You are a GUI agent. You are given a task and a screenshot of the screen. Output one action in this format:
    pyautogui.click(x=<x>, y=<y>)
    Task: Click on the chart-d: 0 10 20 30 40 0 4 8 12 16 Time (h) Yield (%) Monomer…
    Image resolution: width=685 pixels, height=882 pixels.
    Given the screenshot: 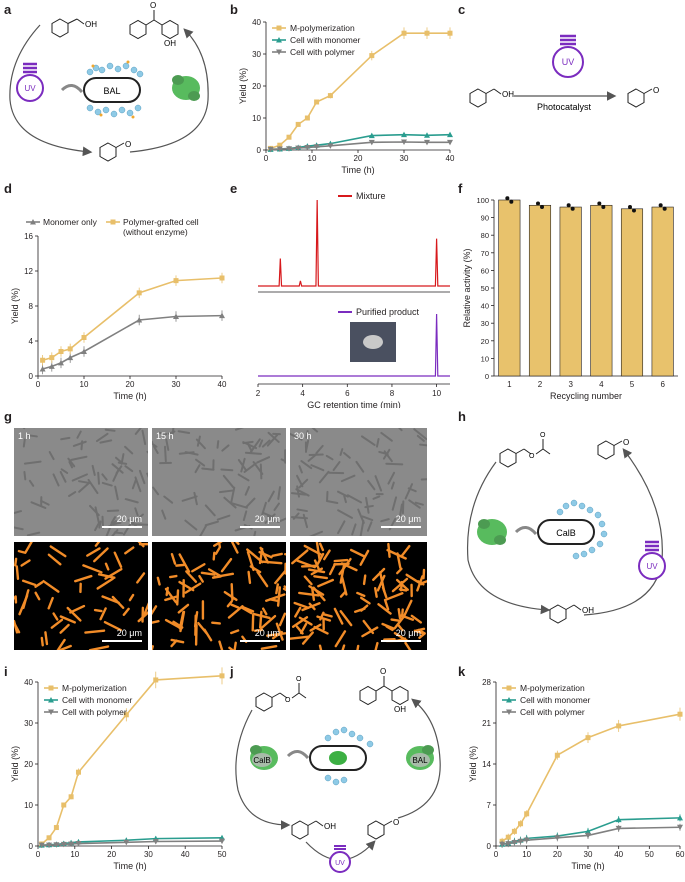 What is the action you would take?
    pyautogui.click(x=118, y=309)
    